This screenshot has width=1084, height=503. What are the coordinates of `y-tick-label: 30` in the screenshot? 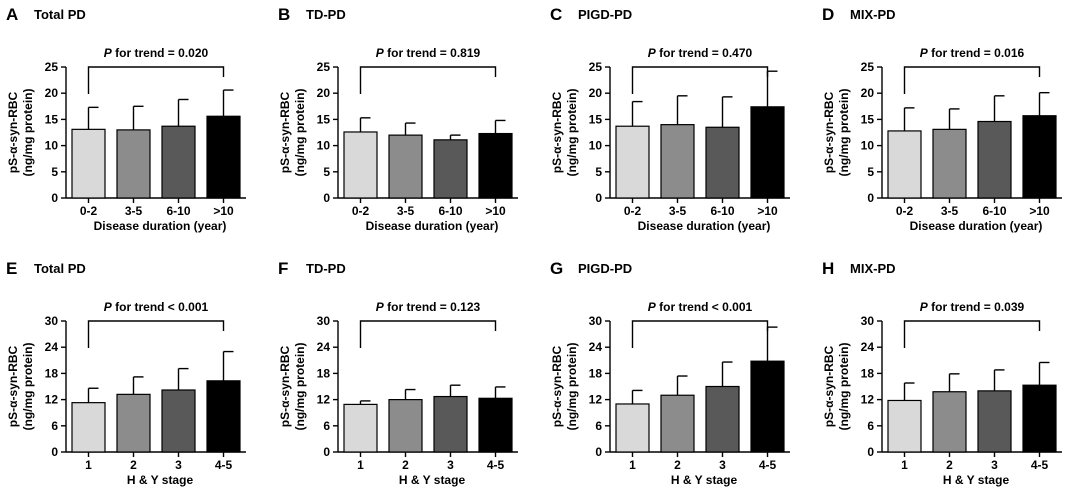 It's located at (52, 321).